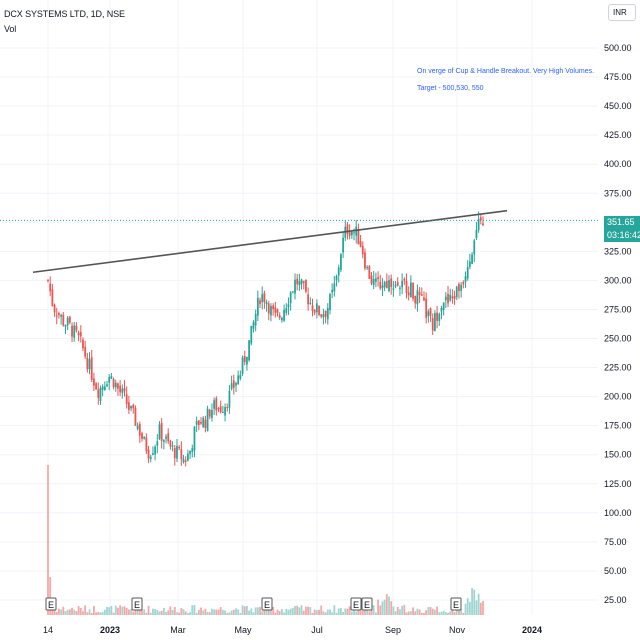 The width and height of the screenshot is (640, 640). What do you see at coordinates (618, 251) in the screenshot?
I see `price-tick-label: 325.00` at bounding box center [618, 251].